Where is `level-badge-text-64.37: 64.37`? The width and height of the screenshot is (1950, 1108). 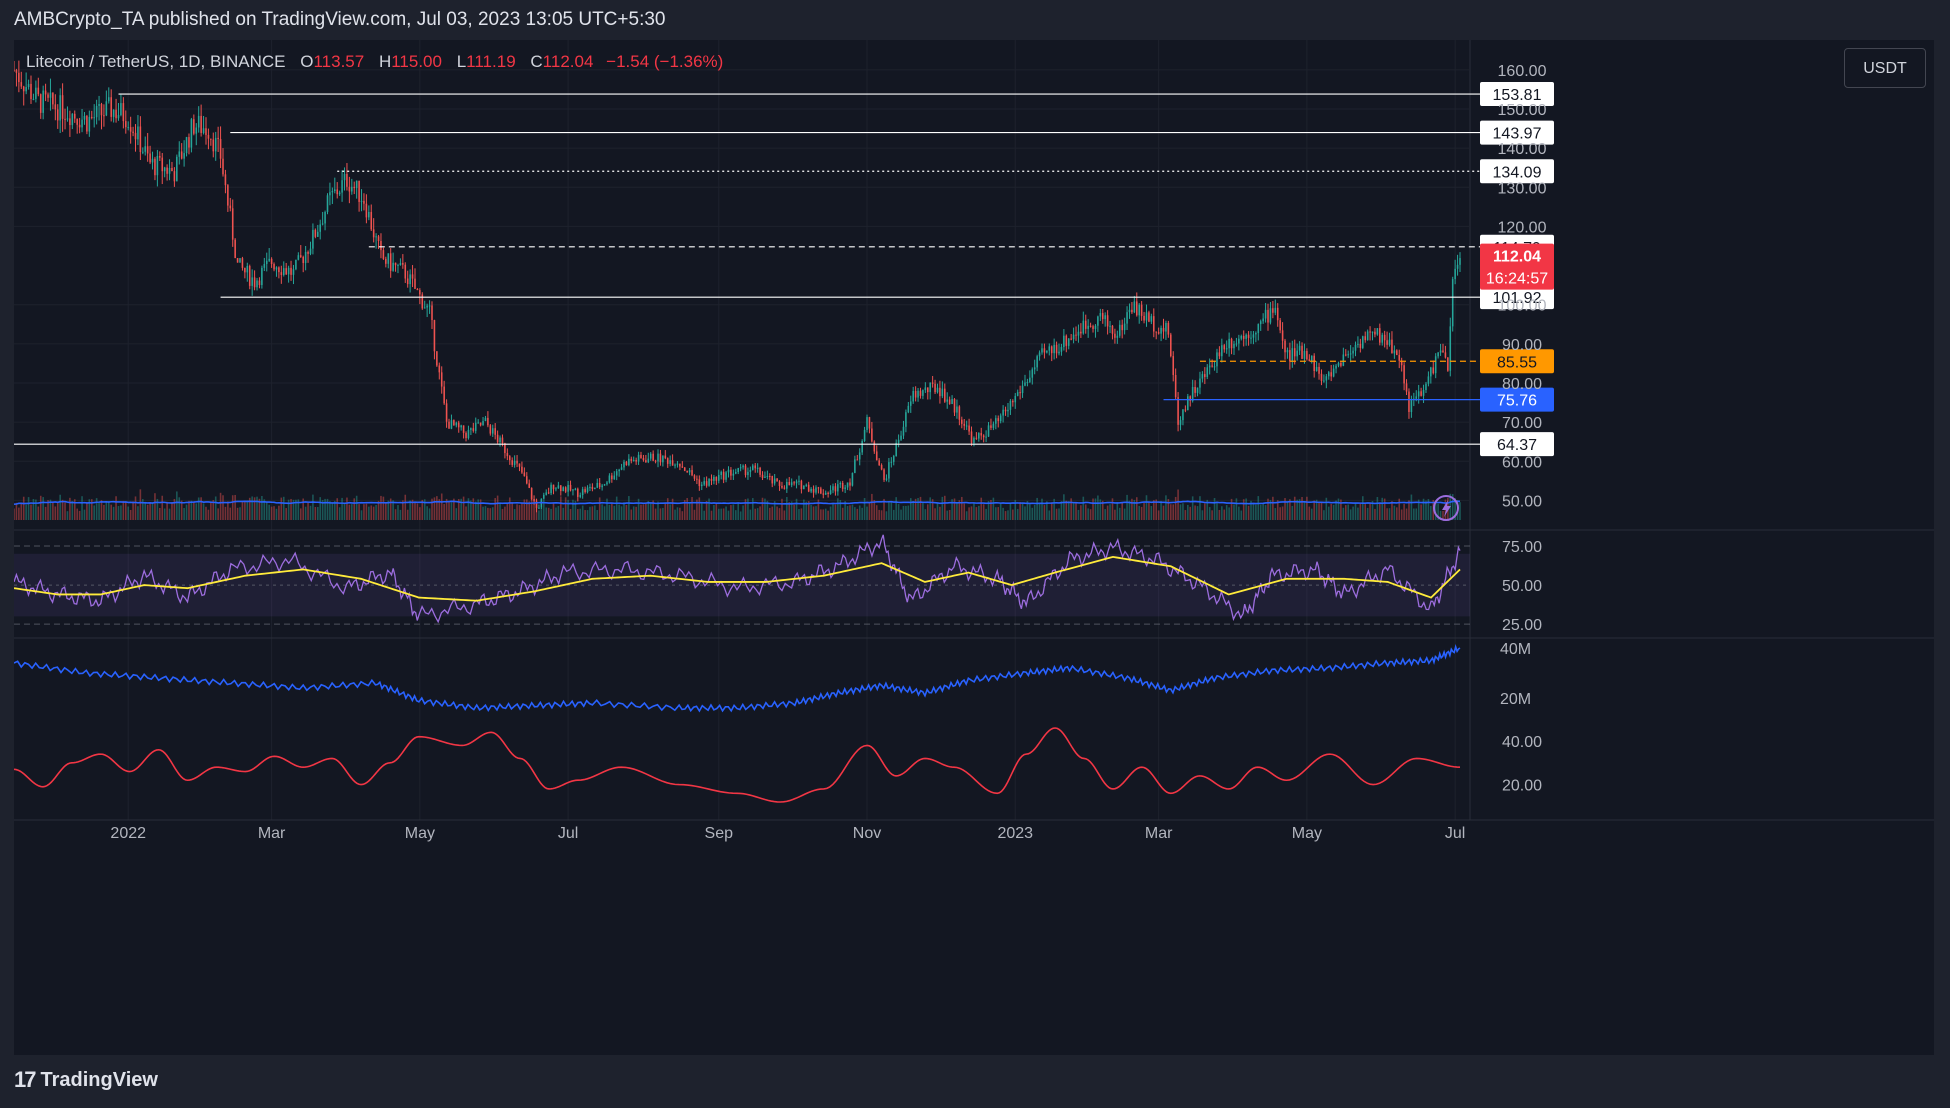
level-badge-text-64.37: 64.37 is located at coordinates (1517, 445).